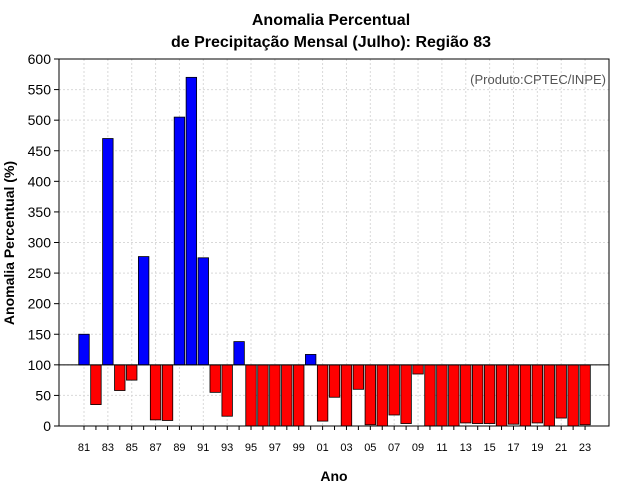  I want to click on y-tick-label: 450, so click(40, 151).